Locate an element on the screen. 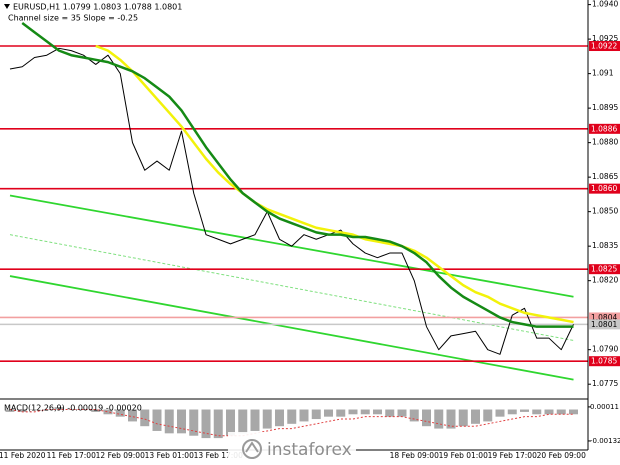  x-tick-label: 13 Feb 01:00 is located at coordinates (169, 455).